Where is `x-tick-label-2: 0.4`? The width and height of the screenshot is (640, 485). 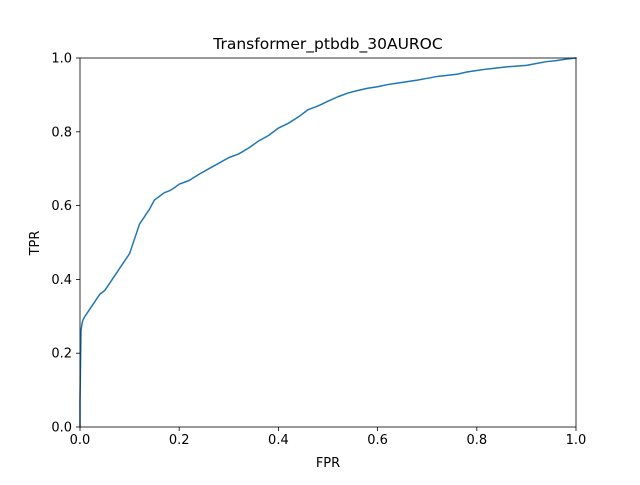
x-tick-label-2: 0.4 is located at coordinates (278, 440).